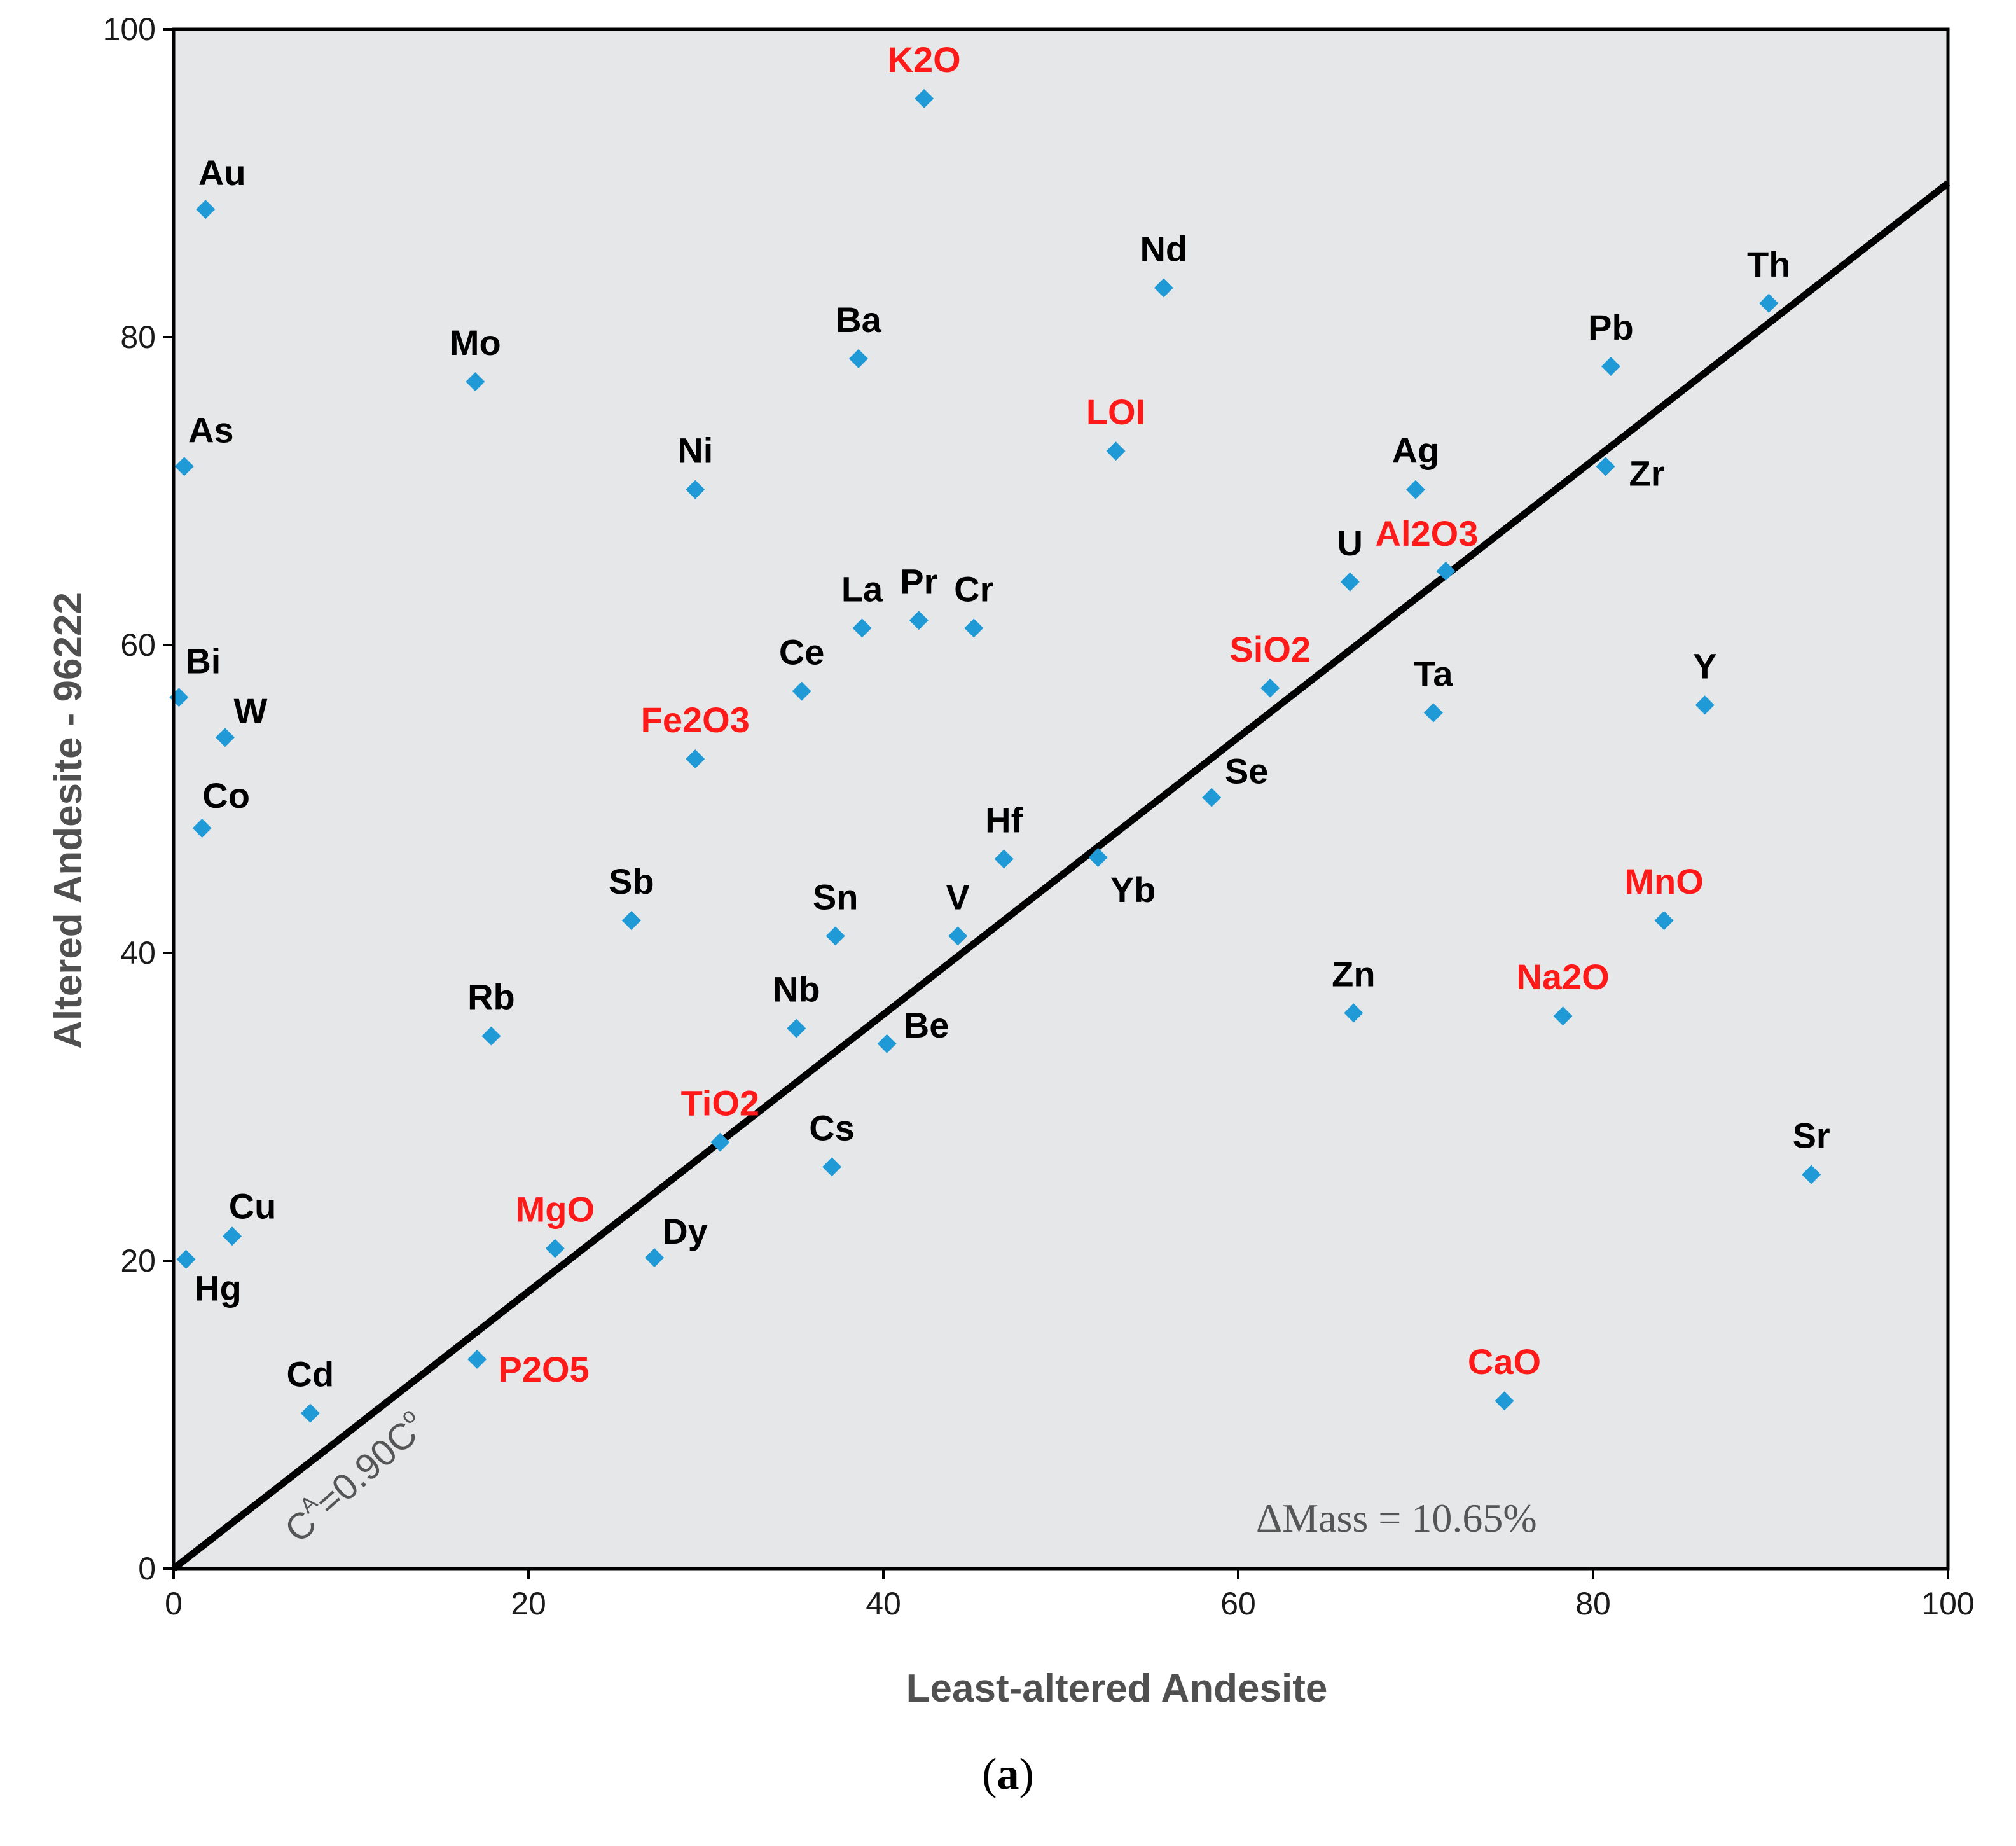  Describe the element at coordinates (958, 936) in the screenshot. I see `marker-v` at that location.